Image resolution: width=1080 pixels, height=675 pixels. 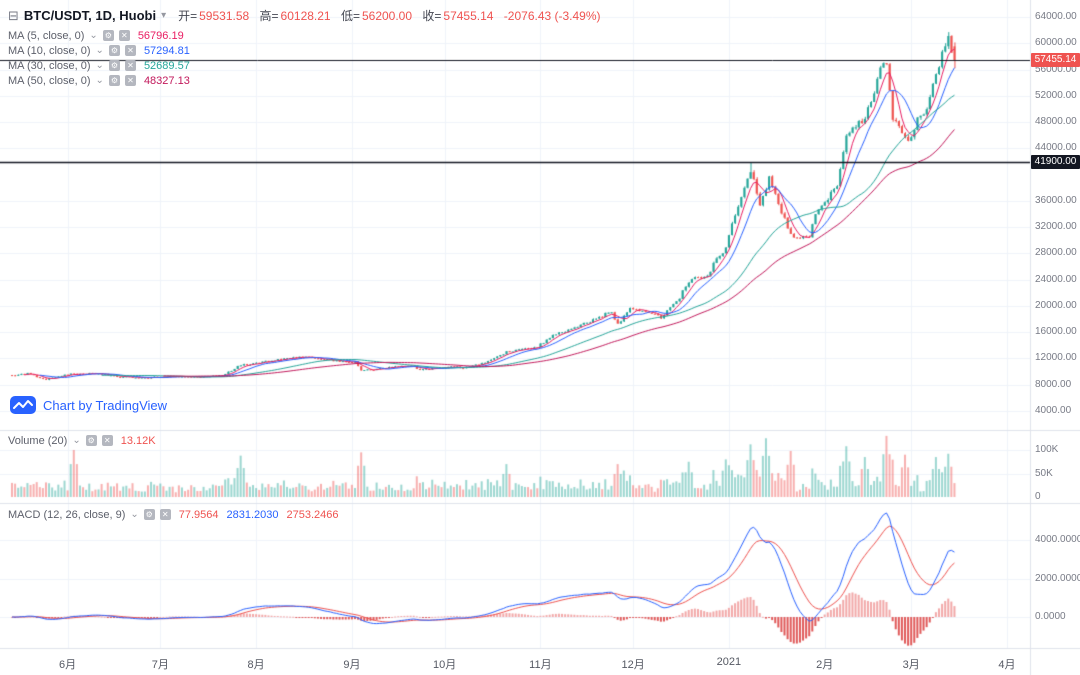 I want to click on chart-layout-icon: ⊟, so click(x=13, y=15).